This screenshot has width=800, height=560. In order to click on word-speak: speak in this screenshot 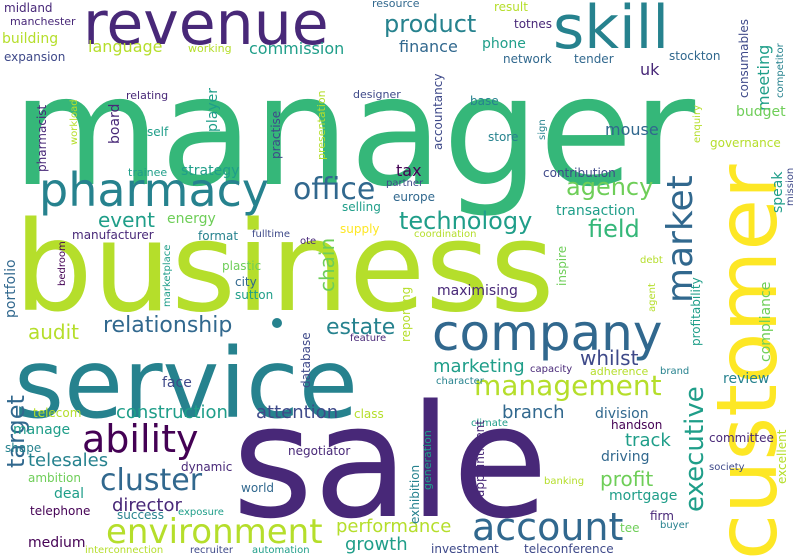, I will do `click(778, 192)`.